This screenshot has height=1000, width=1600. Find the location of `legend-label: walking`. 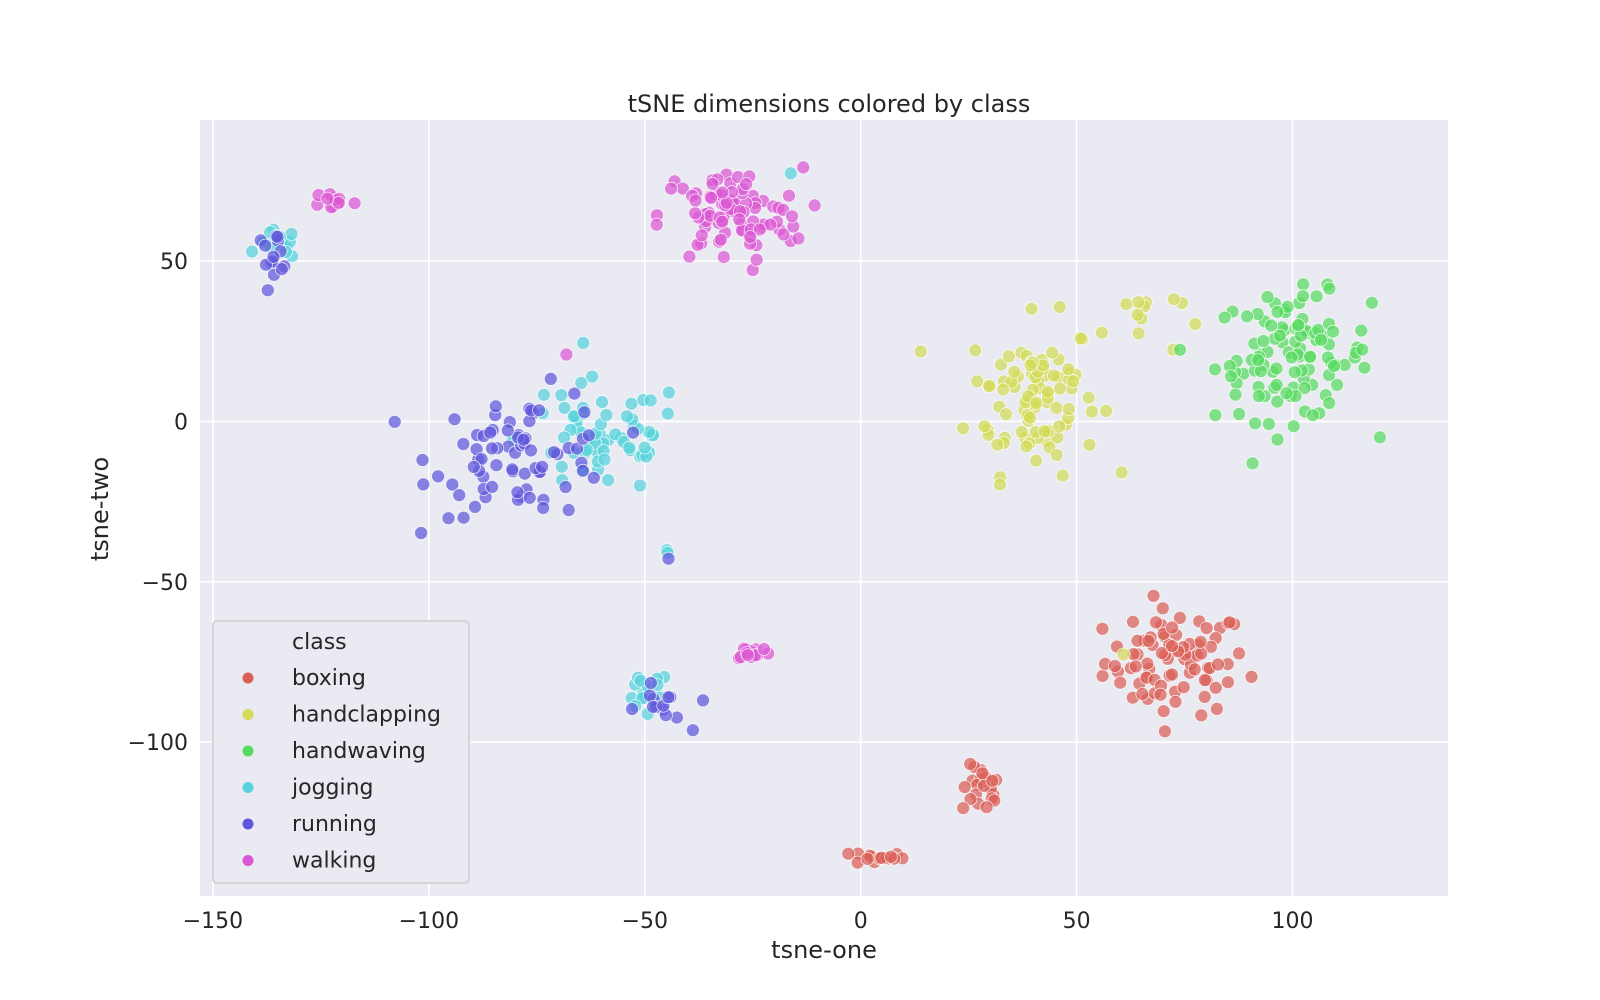

legend-label: walking is located at coordinates (334, 861).